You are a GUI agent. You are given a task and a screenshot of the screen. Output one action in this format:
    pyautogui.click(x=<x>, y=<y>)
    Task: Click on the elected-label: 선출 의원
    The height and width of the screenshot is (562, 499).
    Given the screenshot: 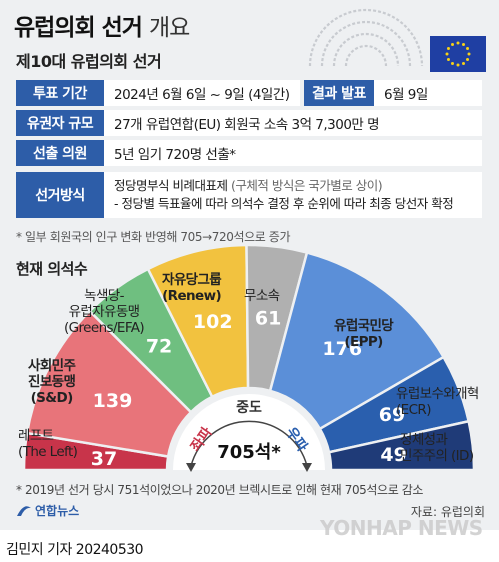 What is the action you would take?
    pyautogui.click(x=60, y=153)
    